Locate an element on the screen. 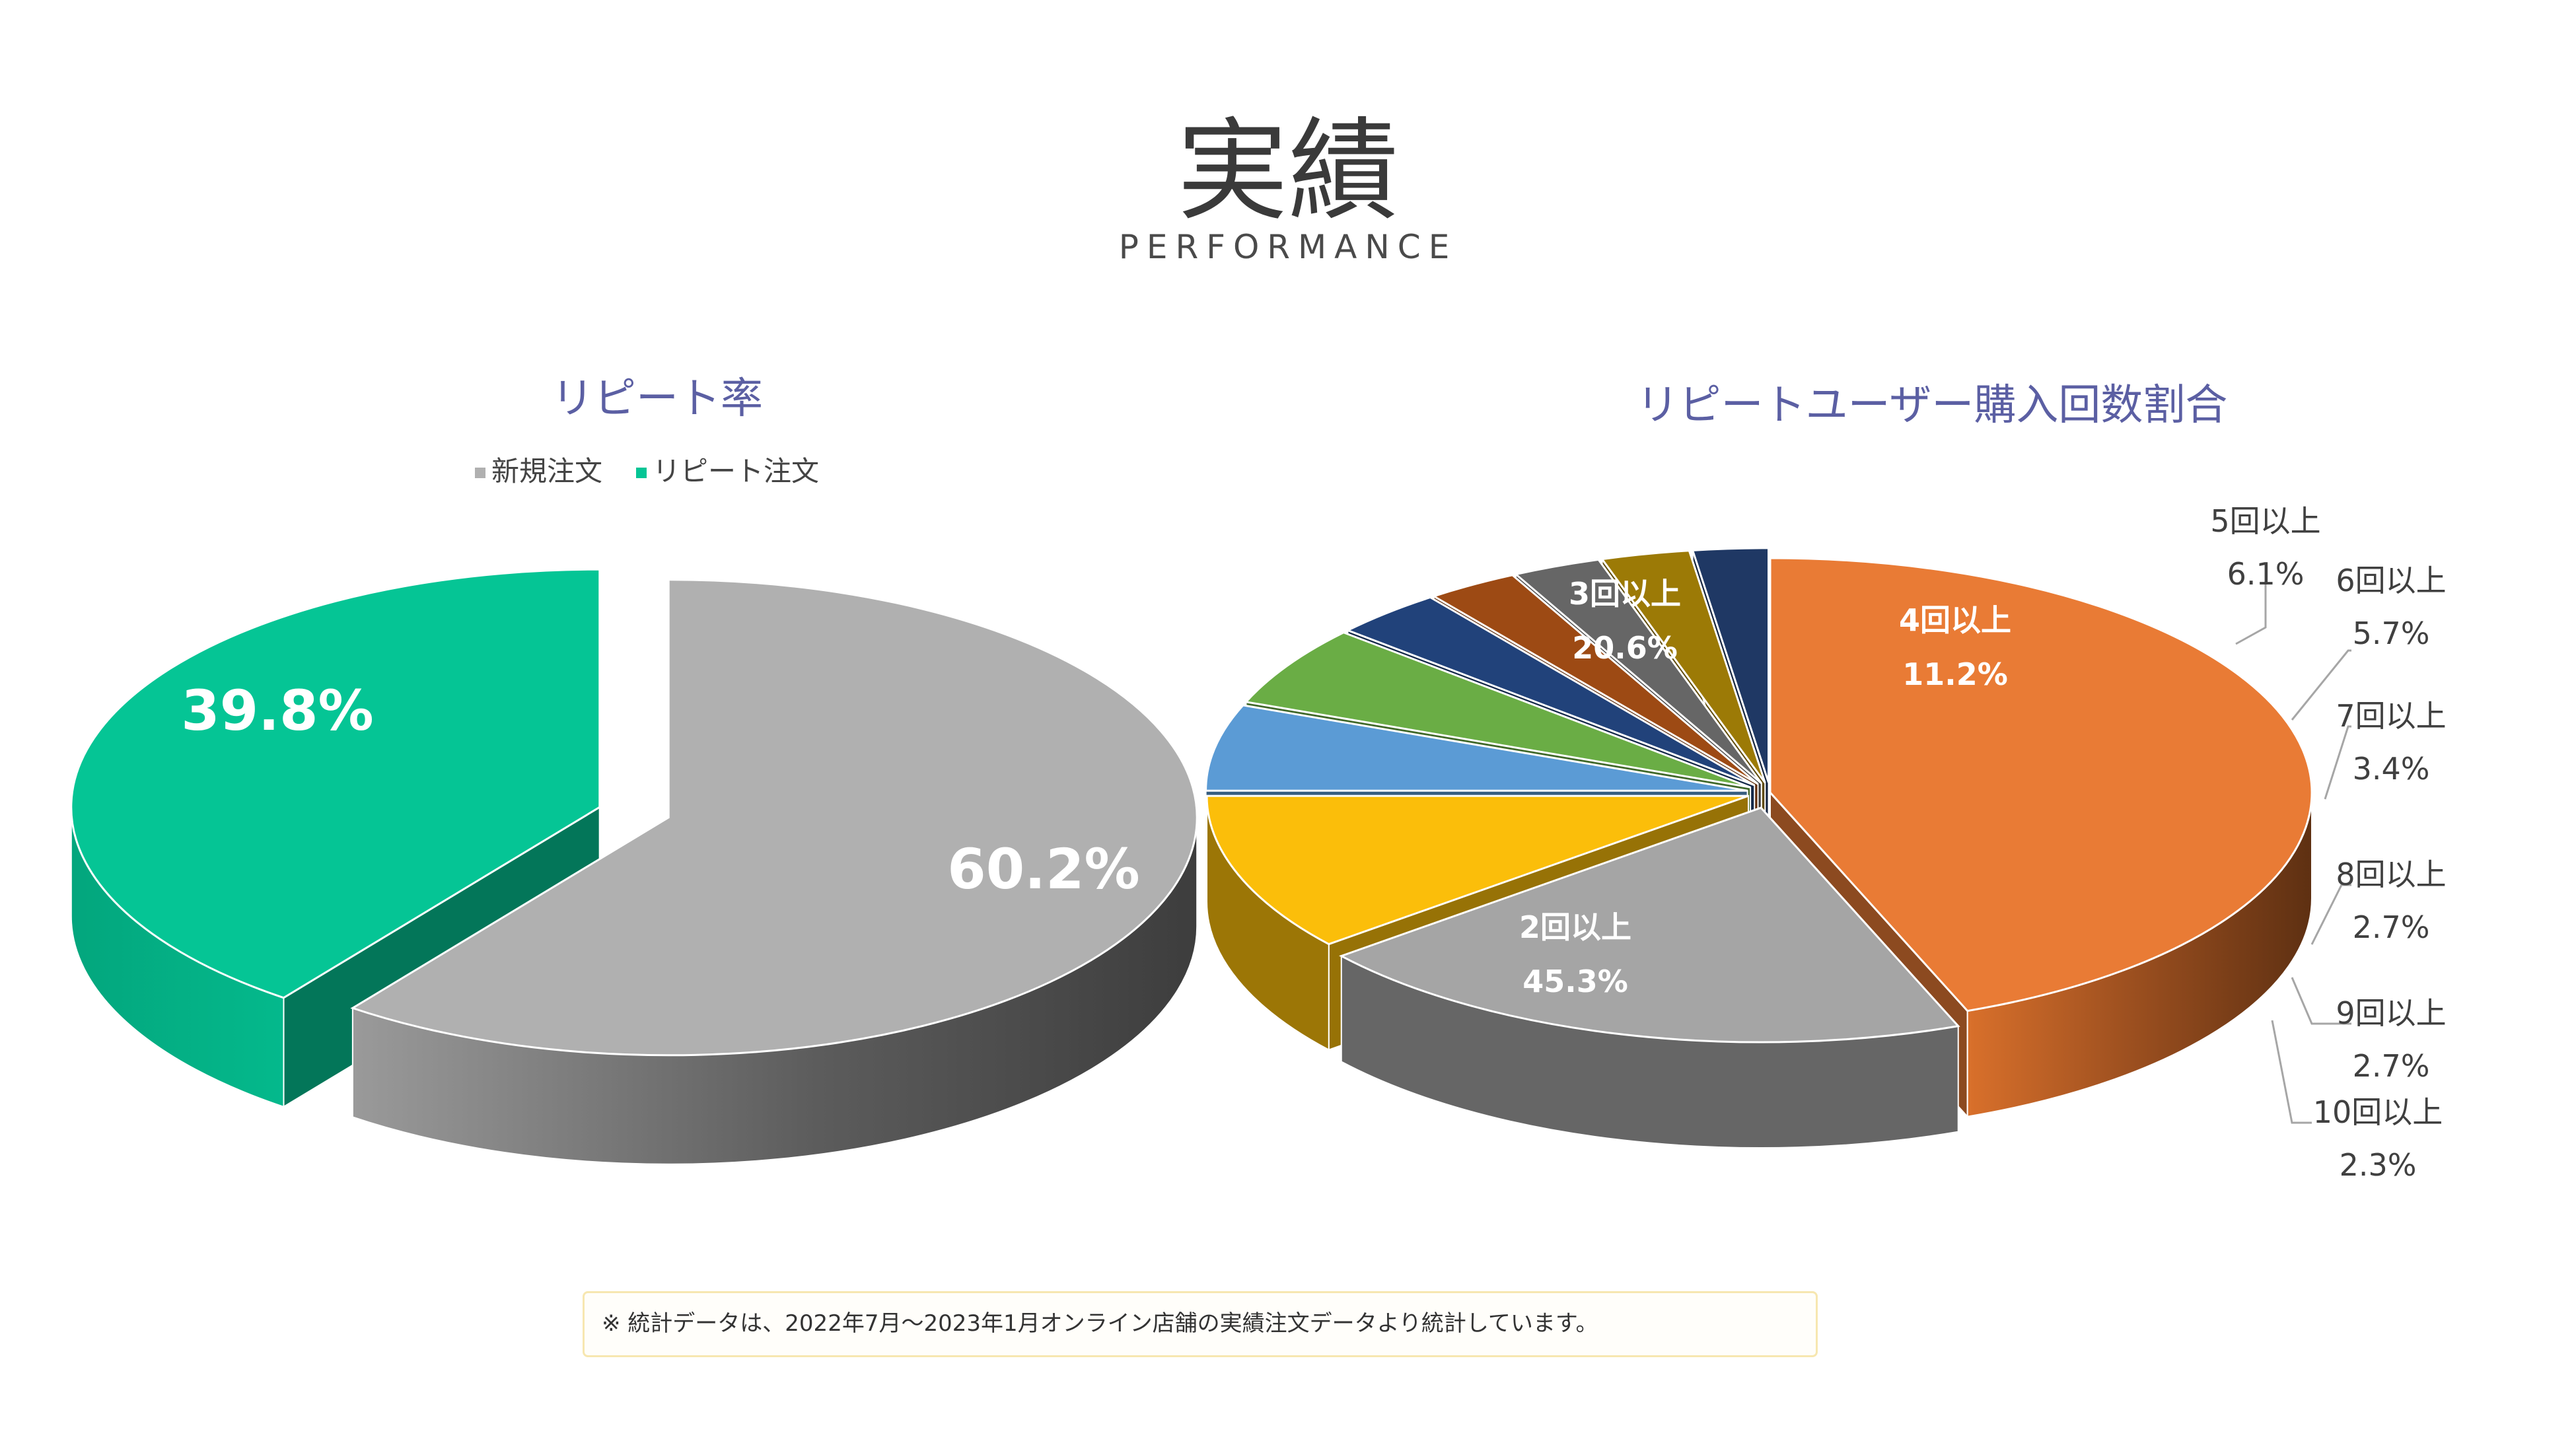 This screenshot has width=2576, height=1449. legend-swatch-new is located at coordinates (480, 473).